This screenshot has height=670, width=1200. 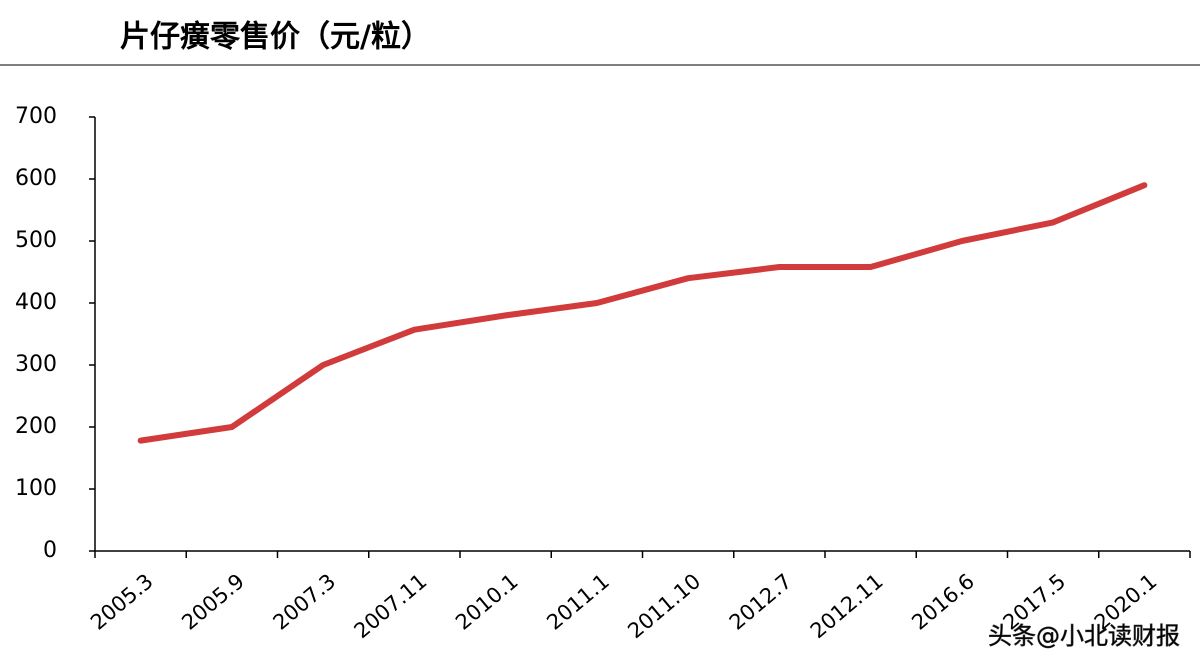 What do you see at coordinates (275, 37) in the screenshot?
I see `chart-title: 片仔癀零售价（元/粒）` at bounding box center [275, 37].